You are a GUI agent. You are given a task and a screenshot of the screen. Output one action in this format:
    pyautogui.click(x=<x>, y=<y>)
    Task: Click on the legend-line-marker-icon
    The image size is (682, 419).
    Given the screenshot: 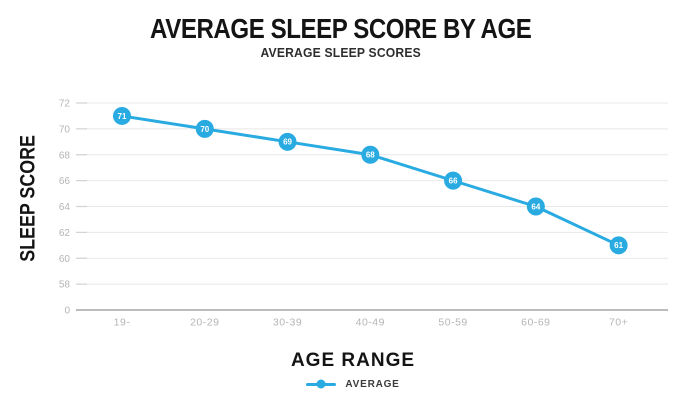 What is the action you would take?
    pyautogui.click(x=321, y=384)
    